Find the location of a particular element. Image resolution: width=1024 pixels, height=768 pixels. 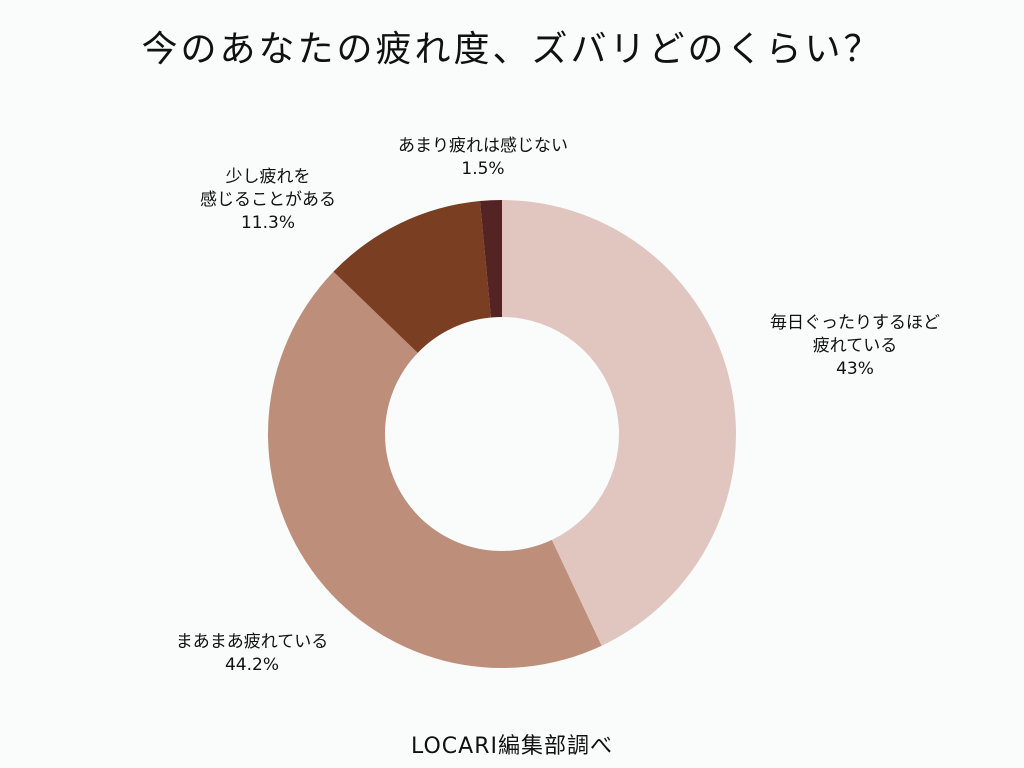

slice-label-line: 疲れている is located at coordinates (855, 346).